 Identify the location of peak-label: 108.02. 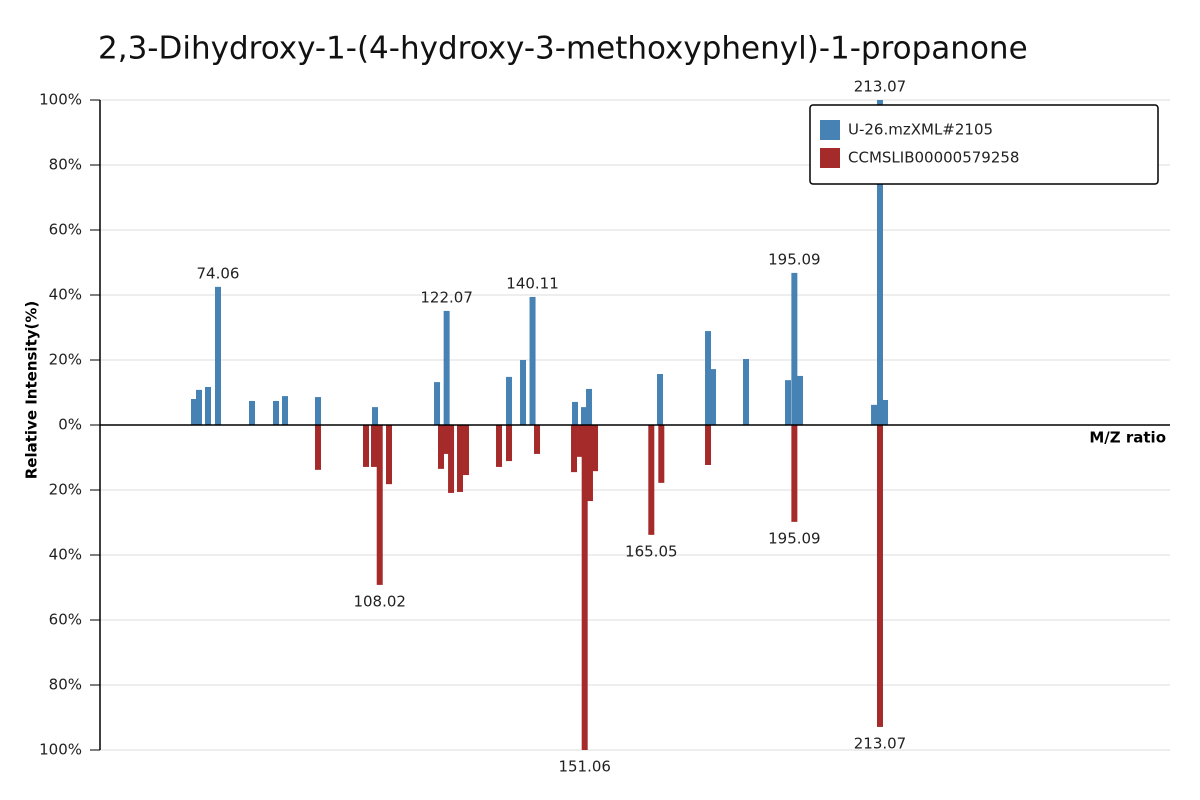
(379, 601).